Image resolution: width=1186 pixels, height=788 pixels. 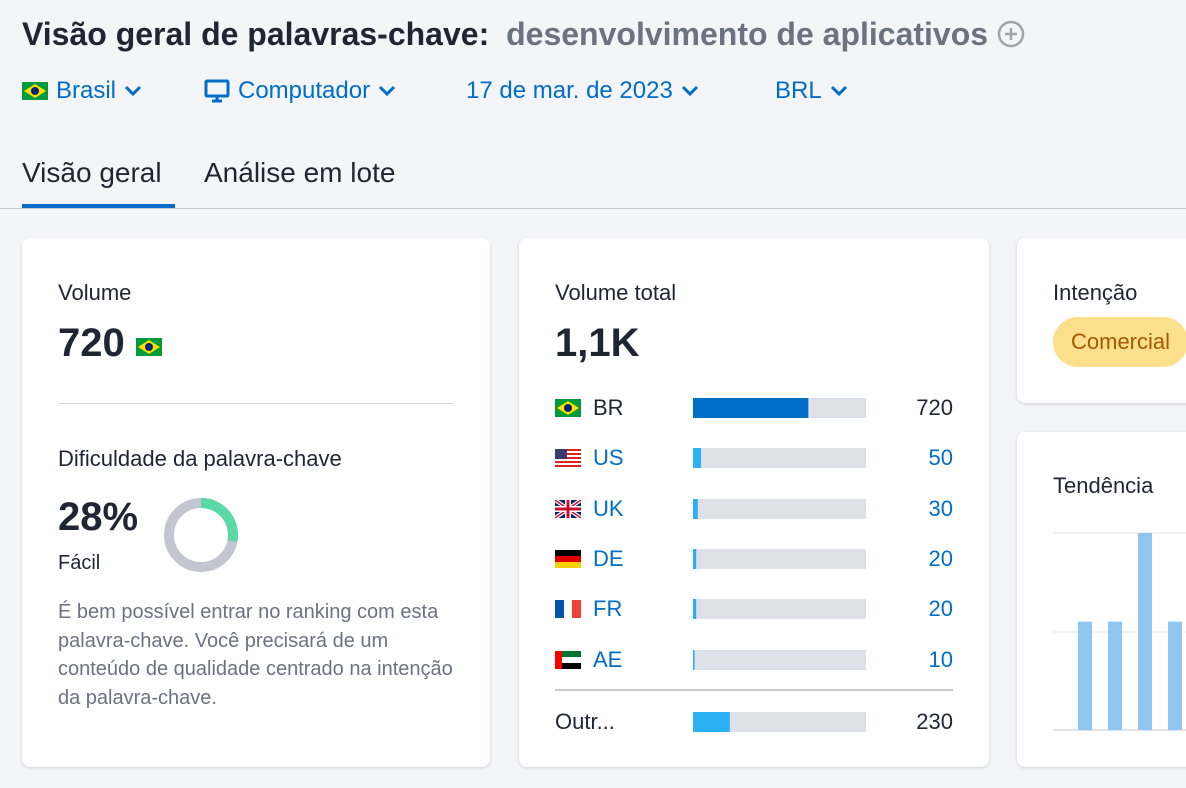 What do you see at coordinates (568, 660) in the screenshot?
I see `flag-ae` at bounding box center [568, 660].